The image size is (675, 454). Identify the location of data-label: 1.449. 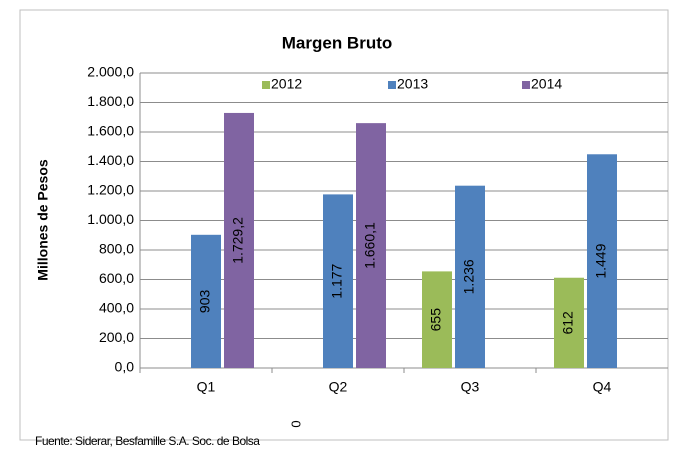
(601, 260).